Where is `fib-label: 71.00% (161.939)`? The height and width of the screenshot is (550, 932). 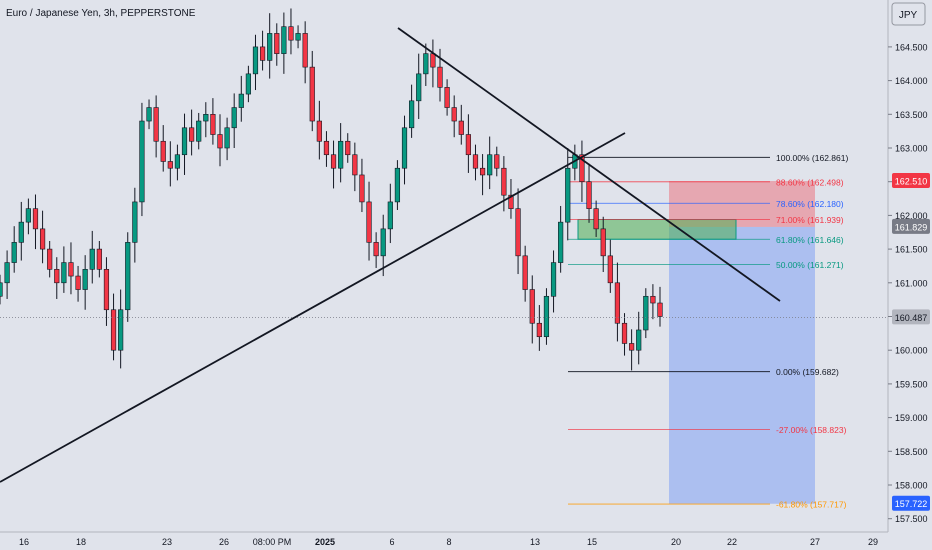
fib-label: 71.00% (161.939) is located at coordinates (810, 220).